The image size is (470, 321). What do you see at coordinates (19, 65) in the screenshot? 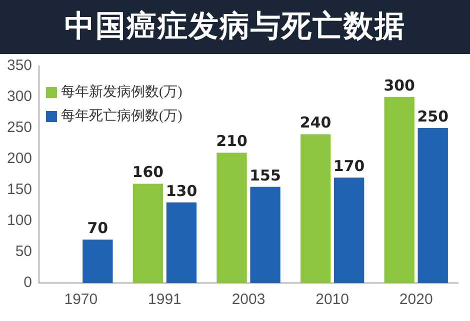
I see `y-tick-label: 350` at bounding box center [19, 65].